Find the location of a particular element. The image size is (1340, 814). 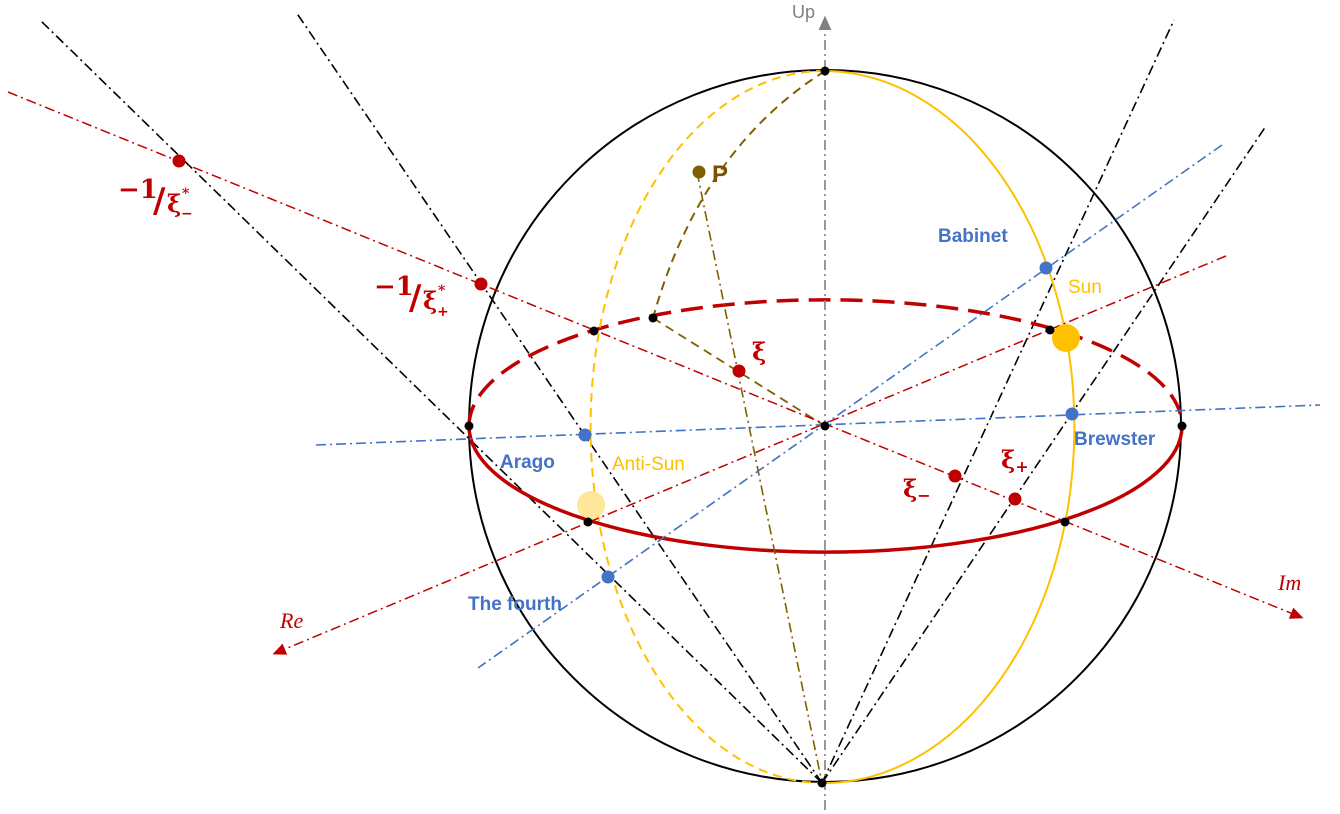

xi-label: ξ is located at coordinates (759, 351).